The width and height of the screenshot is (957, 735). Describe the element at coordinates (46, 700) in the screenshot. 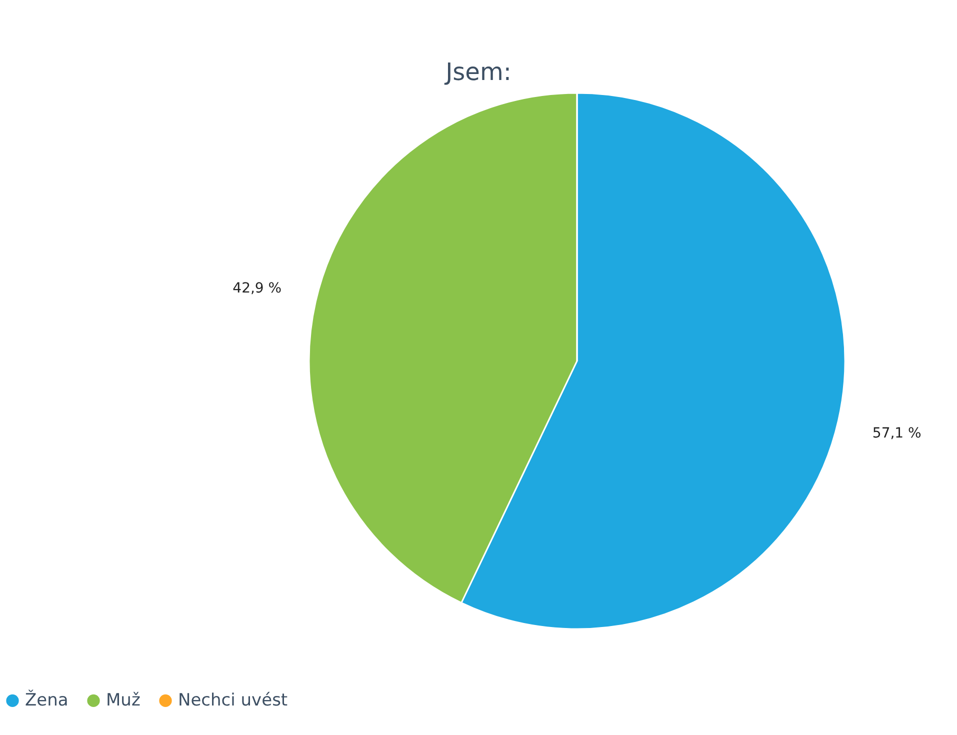

I see `legend-label: Žena` at that location.